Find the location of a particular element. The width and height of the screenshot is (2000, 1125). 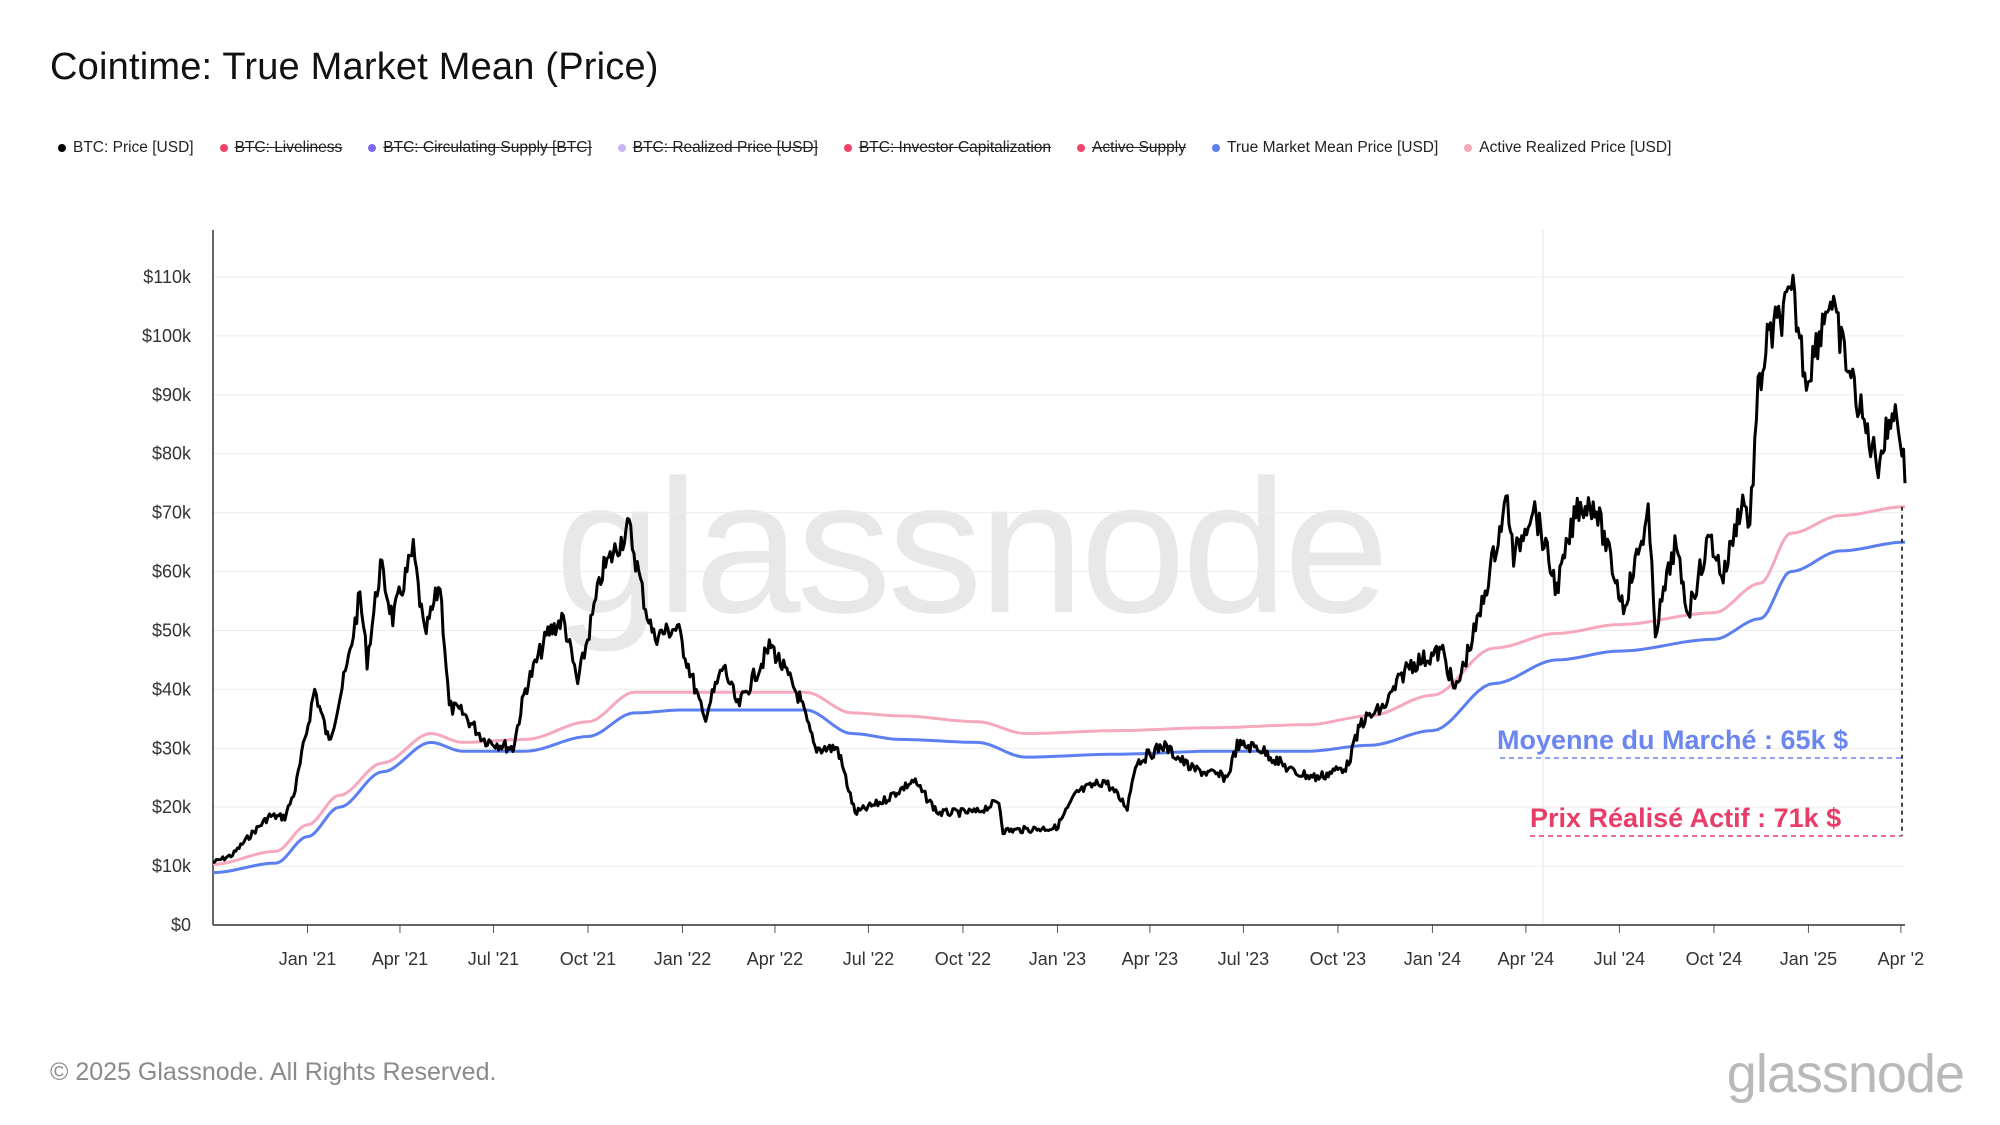

legend-item: BTC: Liveliness is located at coordinates (281, 148).